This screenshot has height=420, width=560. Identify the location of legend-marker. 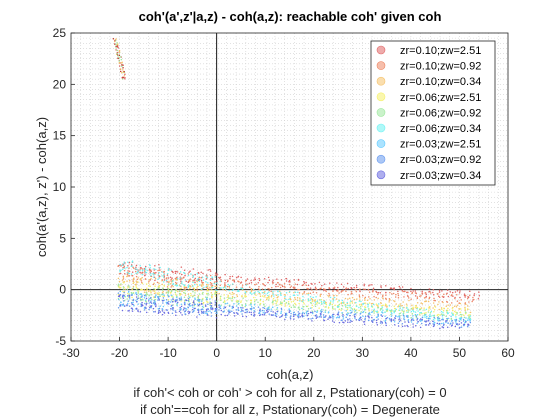
(381, 143).